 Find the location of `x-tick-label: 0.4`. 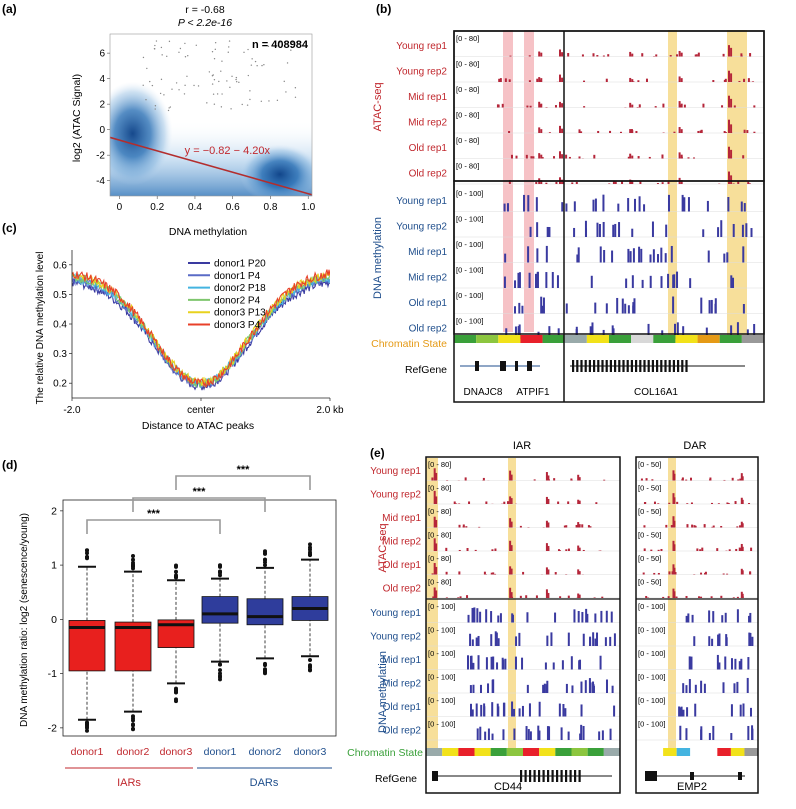

x-tick-label: 0.4 is located at coordinates (195, 207).